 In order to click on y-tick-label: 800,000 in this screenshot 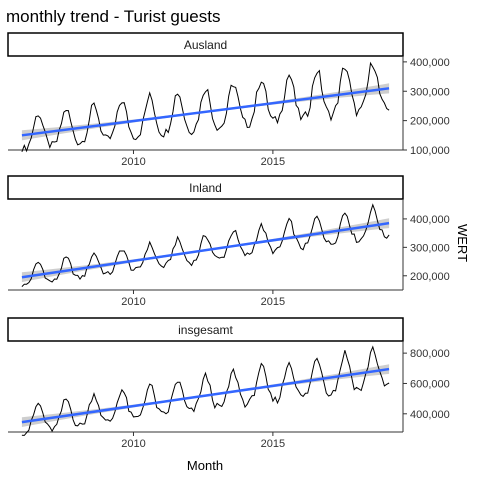, I will do `click(430, 354)`.